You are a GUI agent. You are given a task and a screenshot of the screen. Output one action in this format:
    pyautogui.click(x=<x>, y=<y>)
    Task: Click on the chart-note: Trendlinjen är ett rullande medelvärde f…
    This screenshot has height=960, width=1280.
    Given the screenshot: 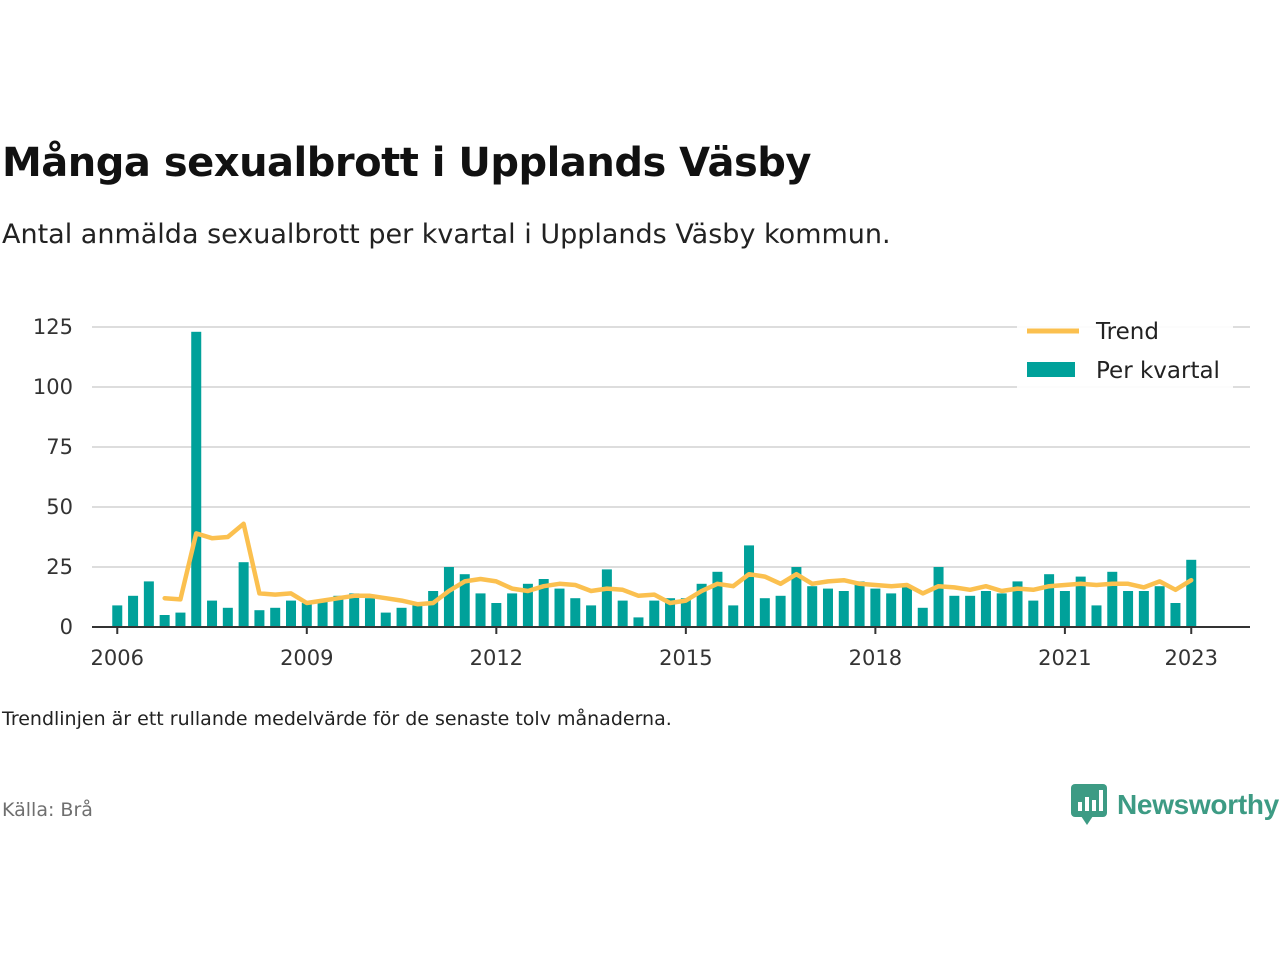 What is the action you would take?
    pyautogui.click(x=337, y=719)
    